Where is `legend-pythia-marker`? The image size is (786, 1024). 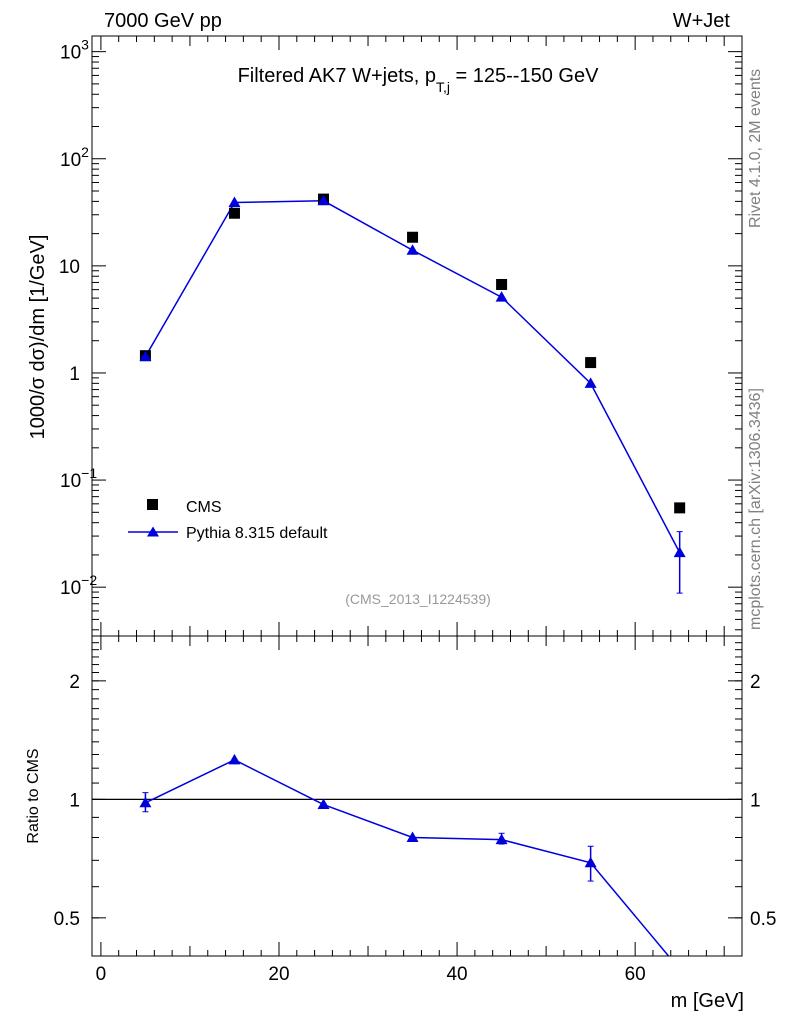
legend-pythia-marker is located at coordinates (153, 531).